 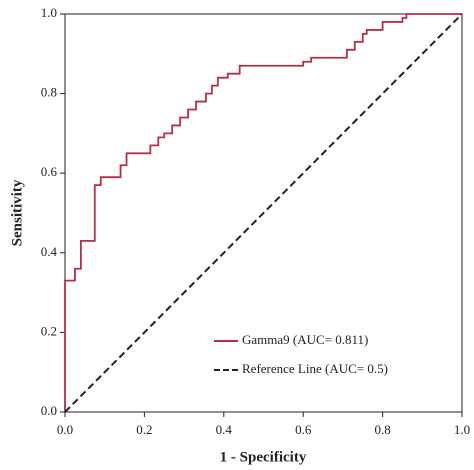 I want to click on y-tick-label: 0.0, so click(x=49, y=410).